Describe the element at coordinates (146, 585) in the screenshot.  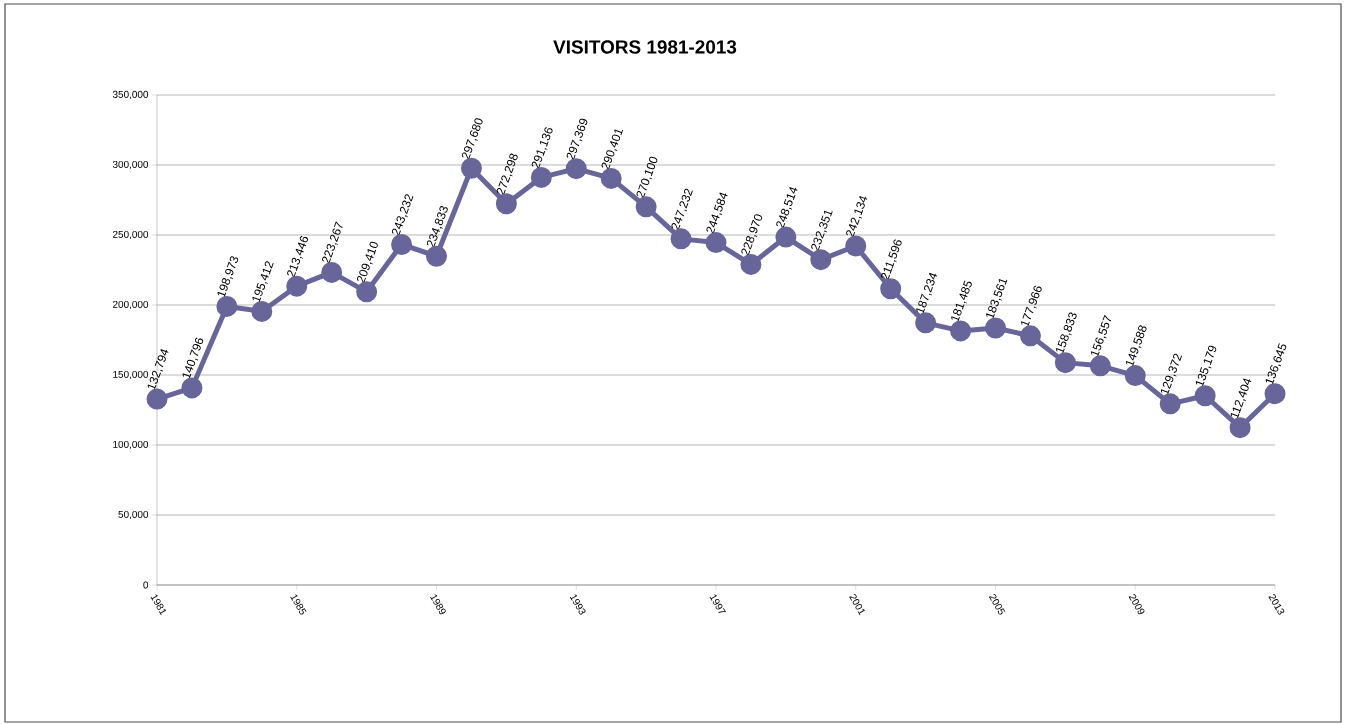
I see `y-tick-label: 0` at that location.